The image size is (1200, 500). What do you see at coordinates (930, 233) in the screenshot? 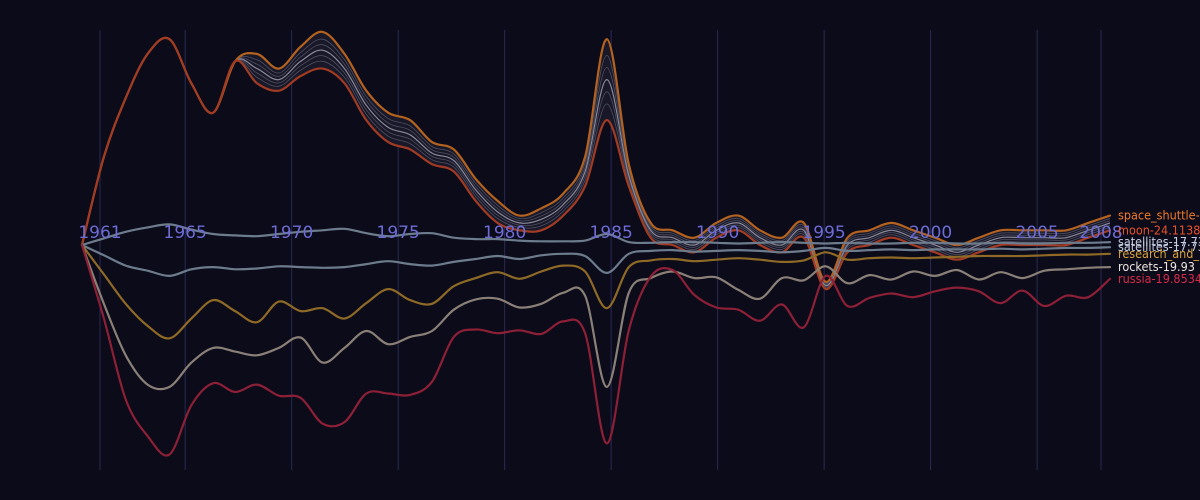
I see `tick-label-2000: 2000` at bounding box center [930, 233].